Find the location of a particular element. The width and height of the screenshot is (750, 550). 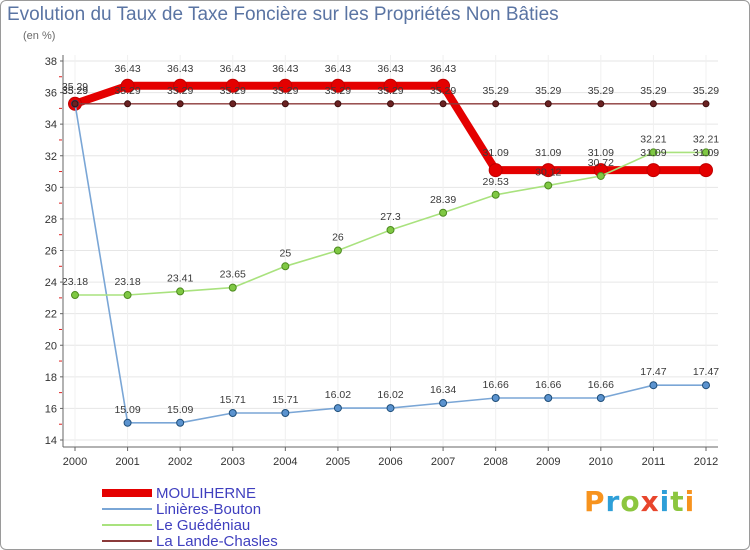

linieres-bouton-value-label: 17.47 is located at coordinates (706, 372).